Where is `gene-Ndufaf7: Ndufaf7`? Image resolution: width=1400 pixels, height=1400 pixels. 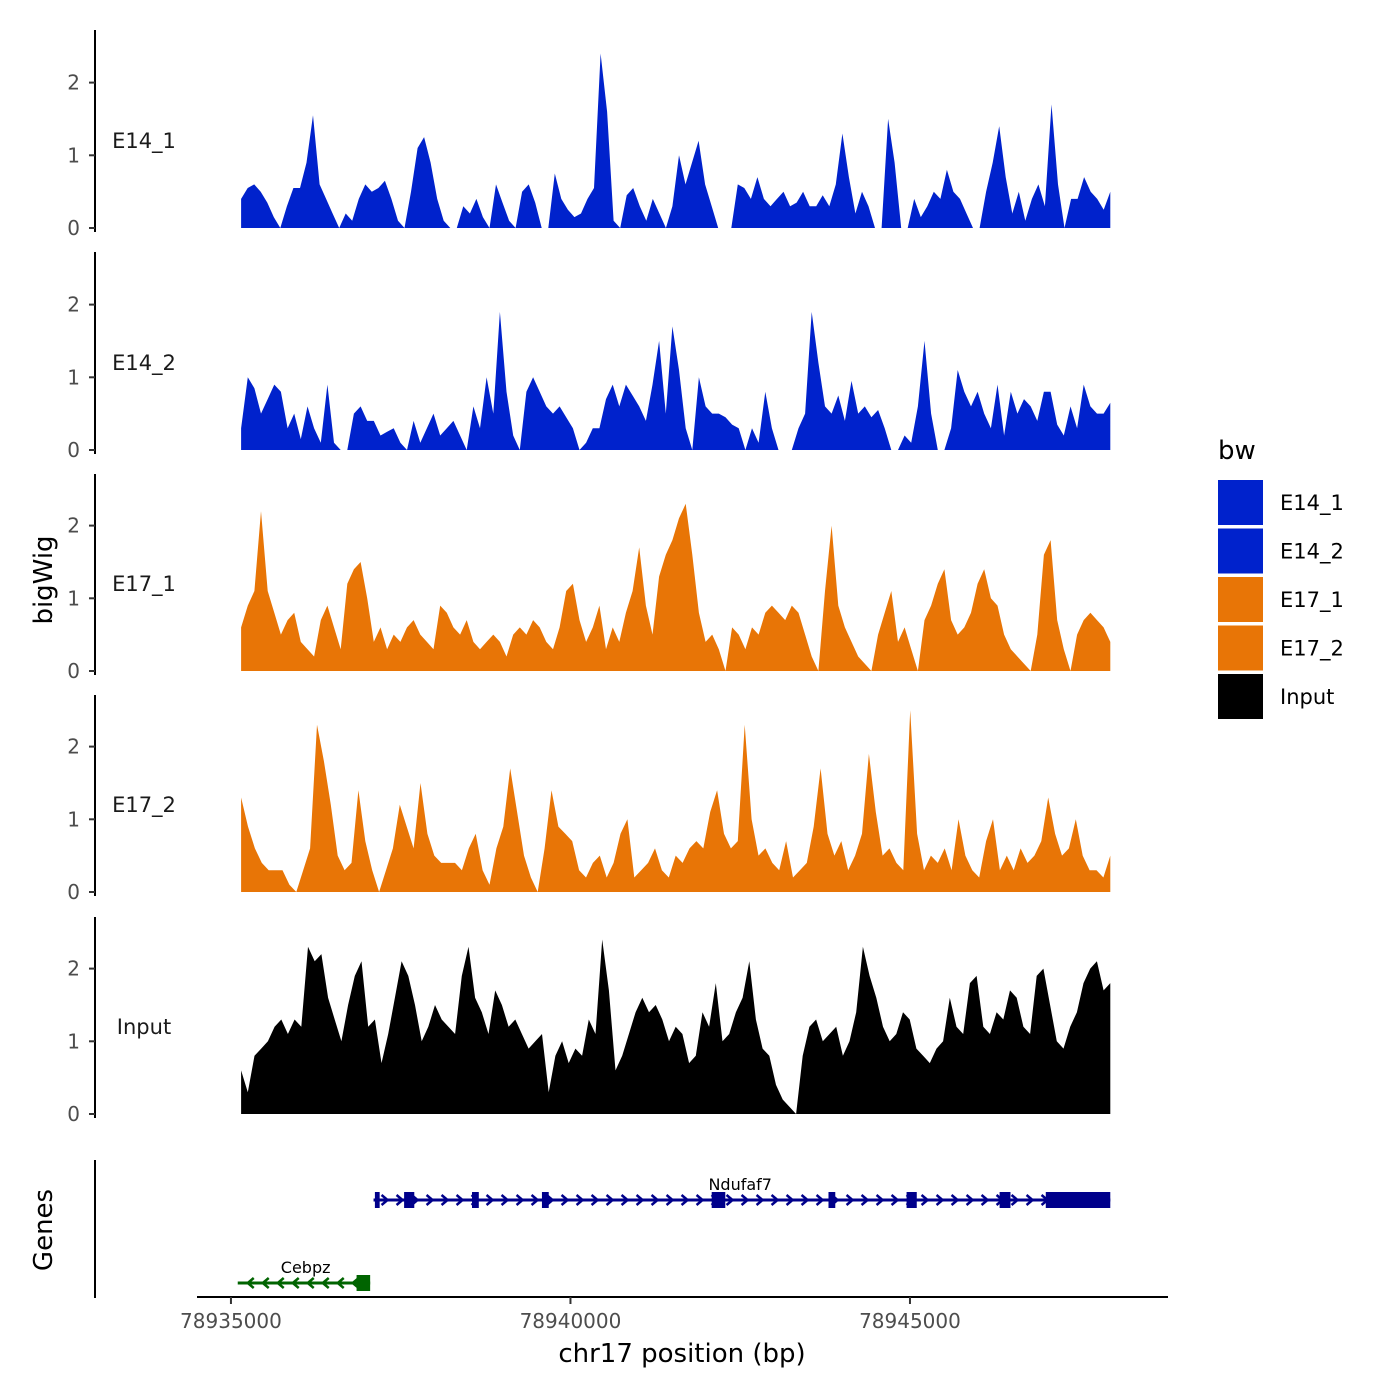 gene-Ndufaf7: Ndufaf7 is located at coordinates (742, 1191).